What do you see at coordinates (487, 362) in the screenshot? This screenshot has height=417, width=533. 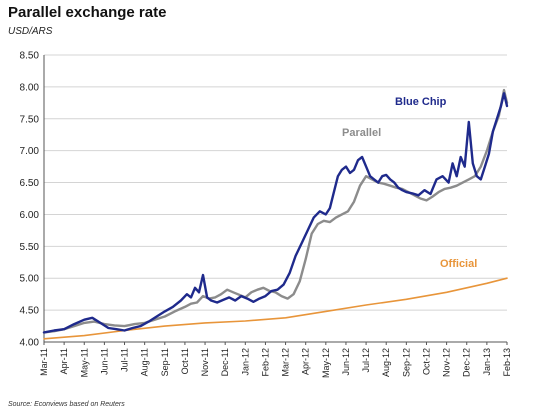 I see `x-tick-label: Jan-13` at bounding box center [487, 362].